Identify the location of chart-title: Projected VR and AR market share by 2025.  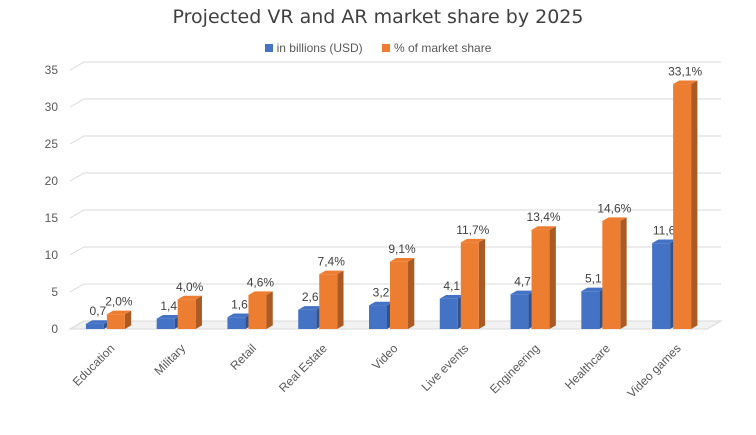
(378, 17).